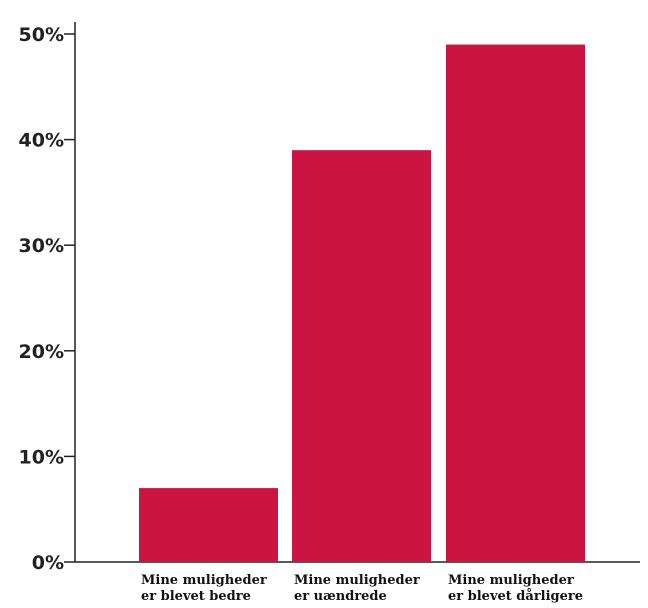 The width and height of the screenshot is (648, 608). Describe the element at coordinates (41, 35) in the screenshot. I see `y-tick-label: 50%` at that location.